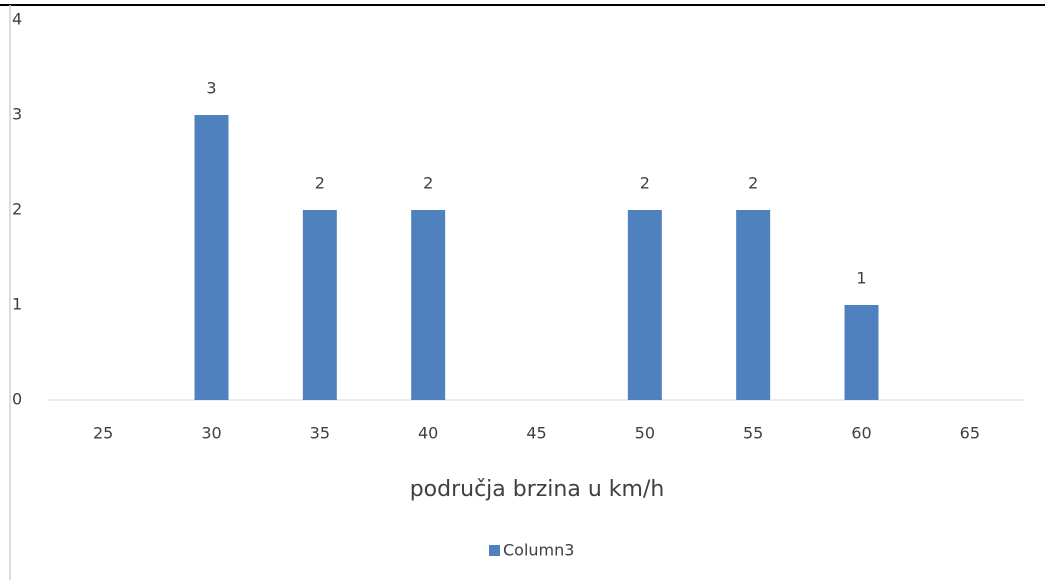 The image size is (1045, 580). Describe the element at coordinates (17, 304) in the screenshot. I see `y-tick-label: 1` at that location.